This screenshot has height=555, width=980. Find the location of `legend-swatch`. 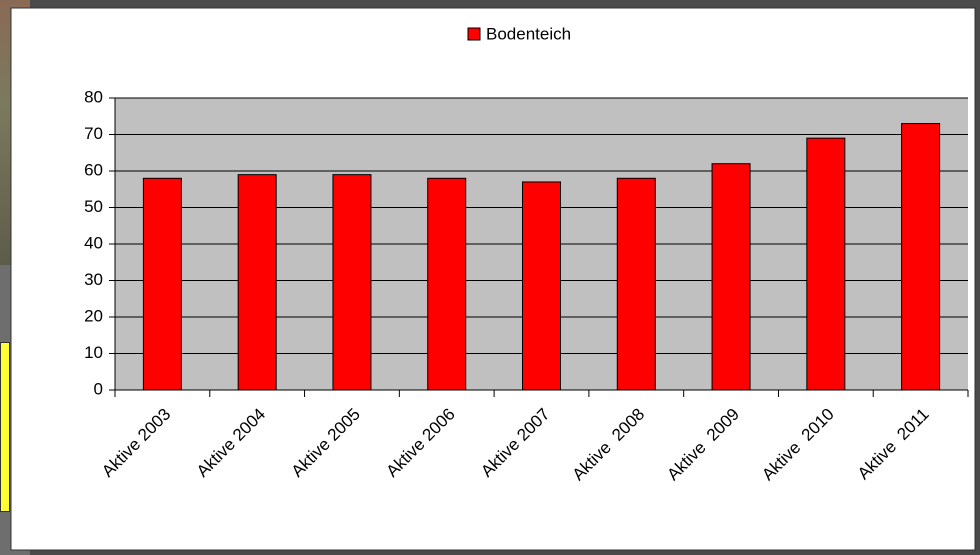

legend-swatch is located at coordinates (474, 34).